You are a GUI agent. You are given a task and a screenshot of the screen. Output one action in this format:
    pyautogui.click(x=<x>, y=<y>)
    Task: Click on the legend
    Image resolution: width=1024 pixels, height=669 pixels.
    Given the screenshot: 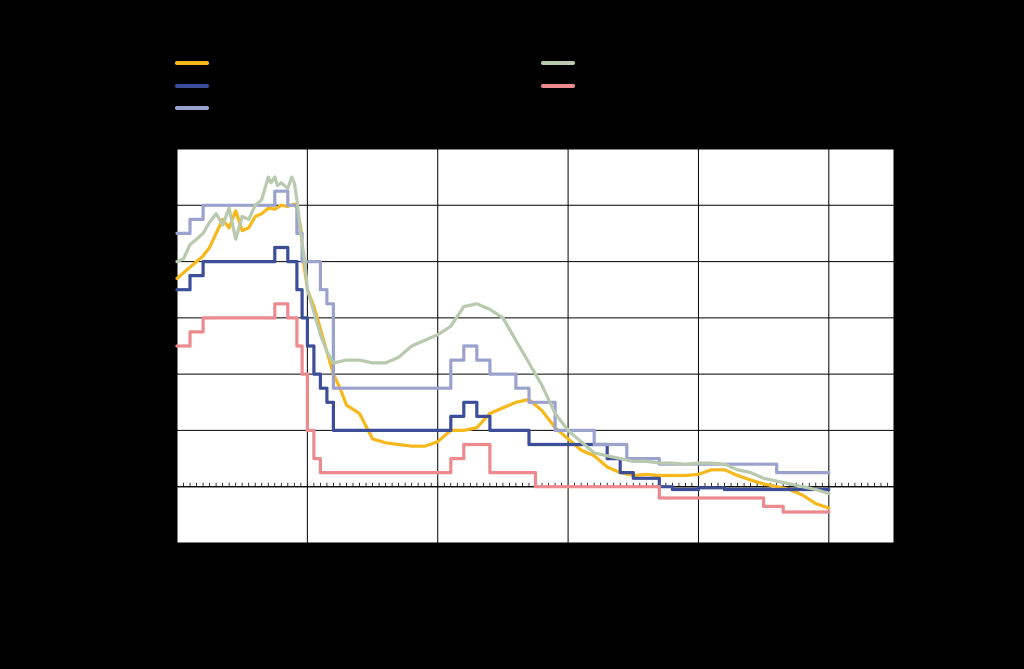 What is the action you would take?
    pyautogui.click(x=375, y=85)
    